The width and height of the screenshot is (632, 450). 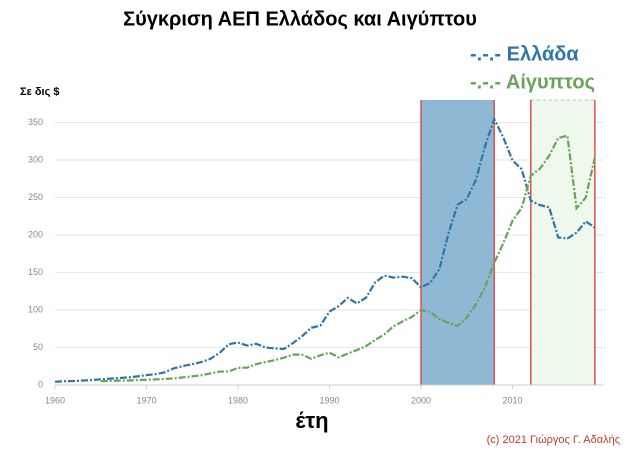 What do you see at coordinates (512, 400) in the screenshot?
I see `x-tick-label: 2010` at bounding box center [512, 400].